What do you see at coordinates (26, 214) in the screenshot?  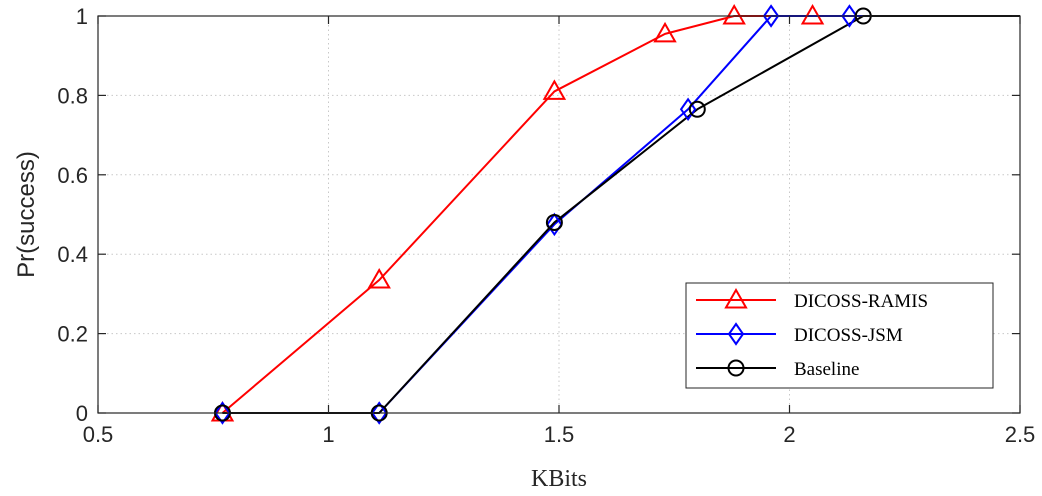 I see `y-axis-label: Pr(success)` at bounding box center [26, 214].